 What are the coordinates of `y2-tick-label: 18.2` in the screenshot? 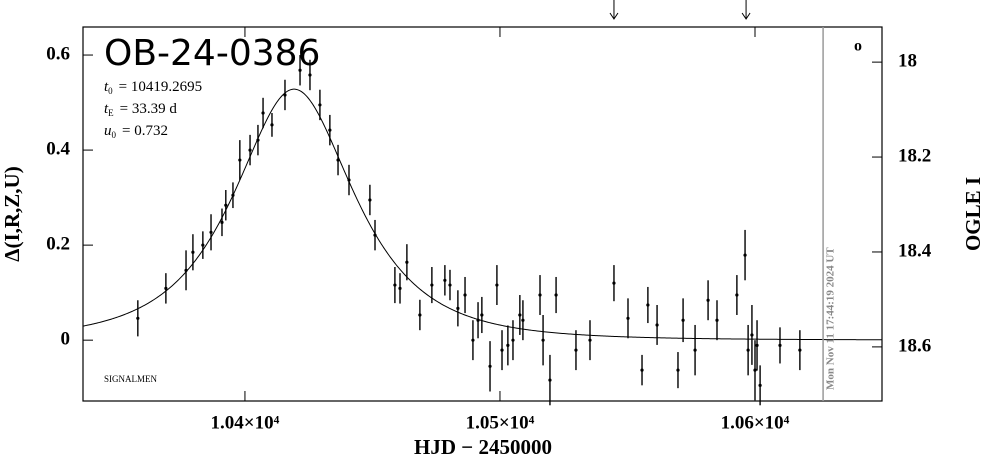 It's located at (914, 155).